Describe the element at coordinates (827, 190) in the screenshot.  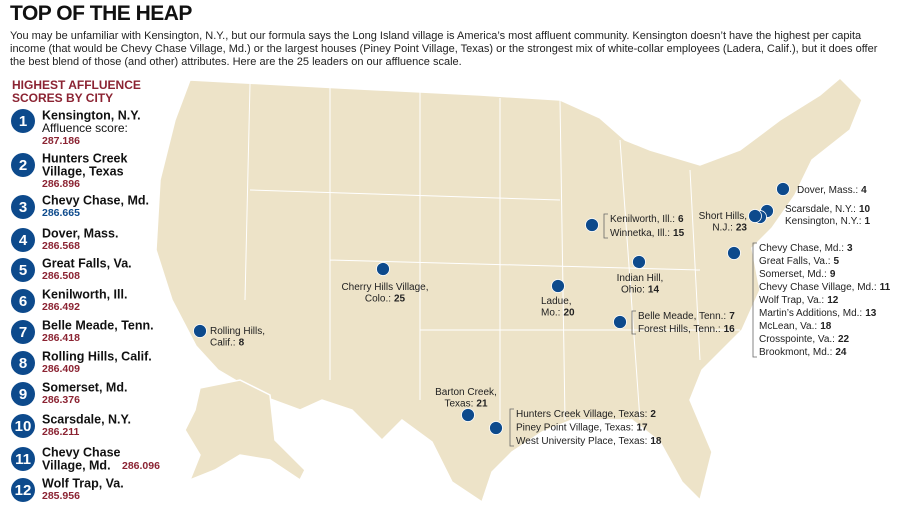
I see `label-name: Dover, Mass.:` at that location.